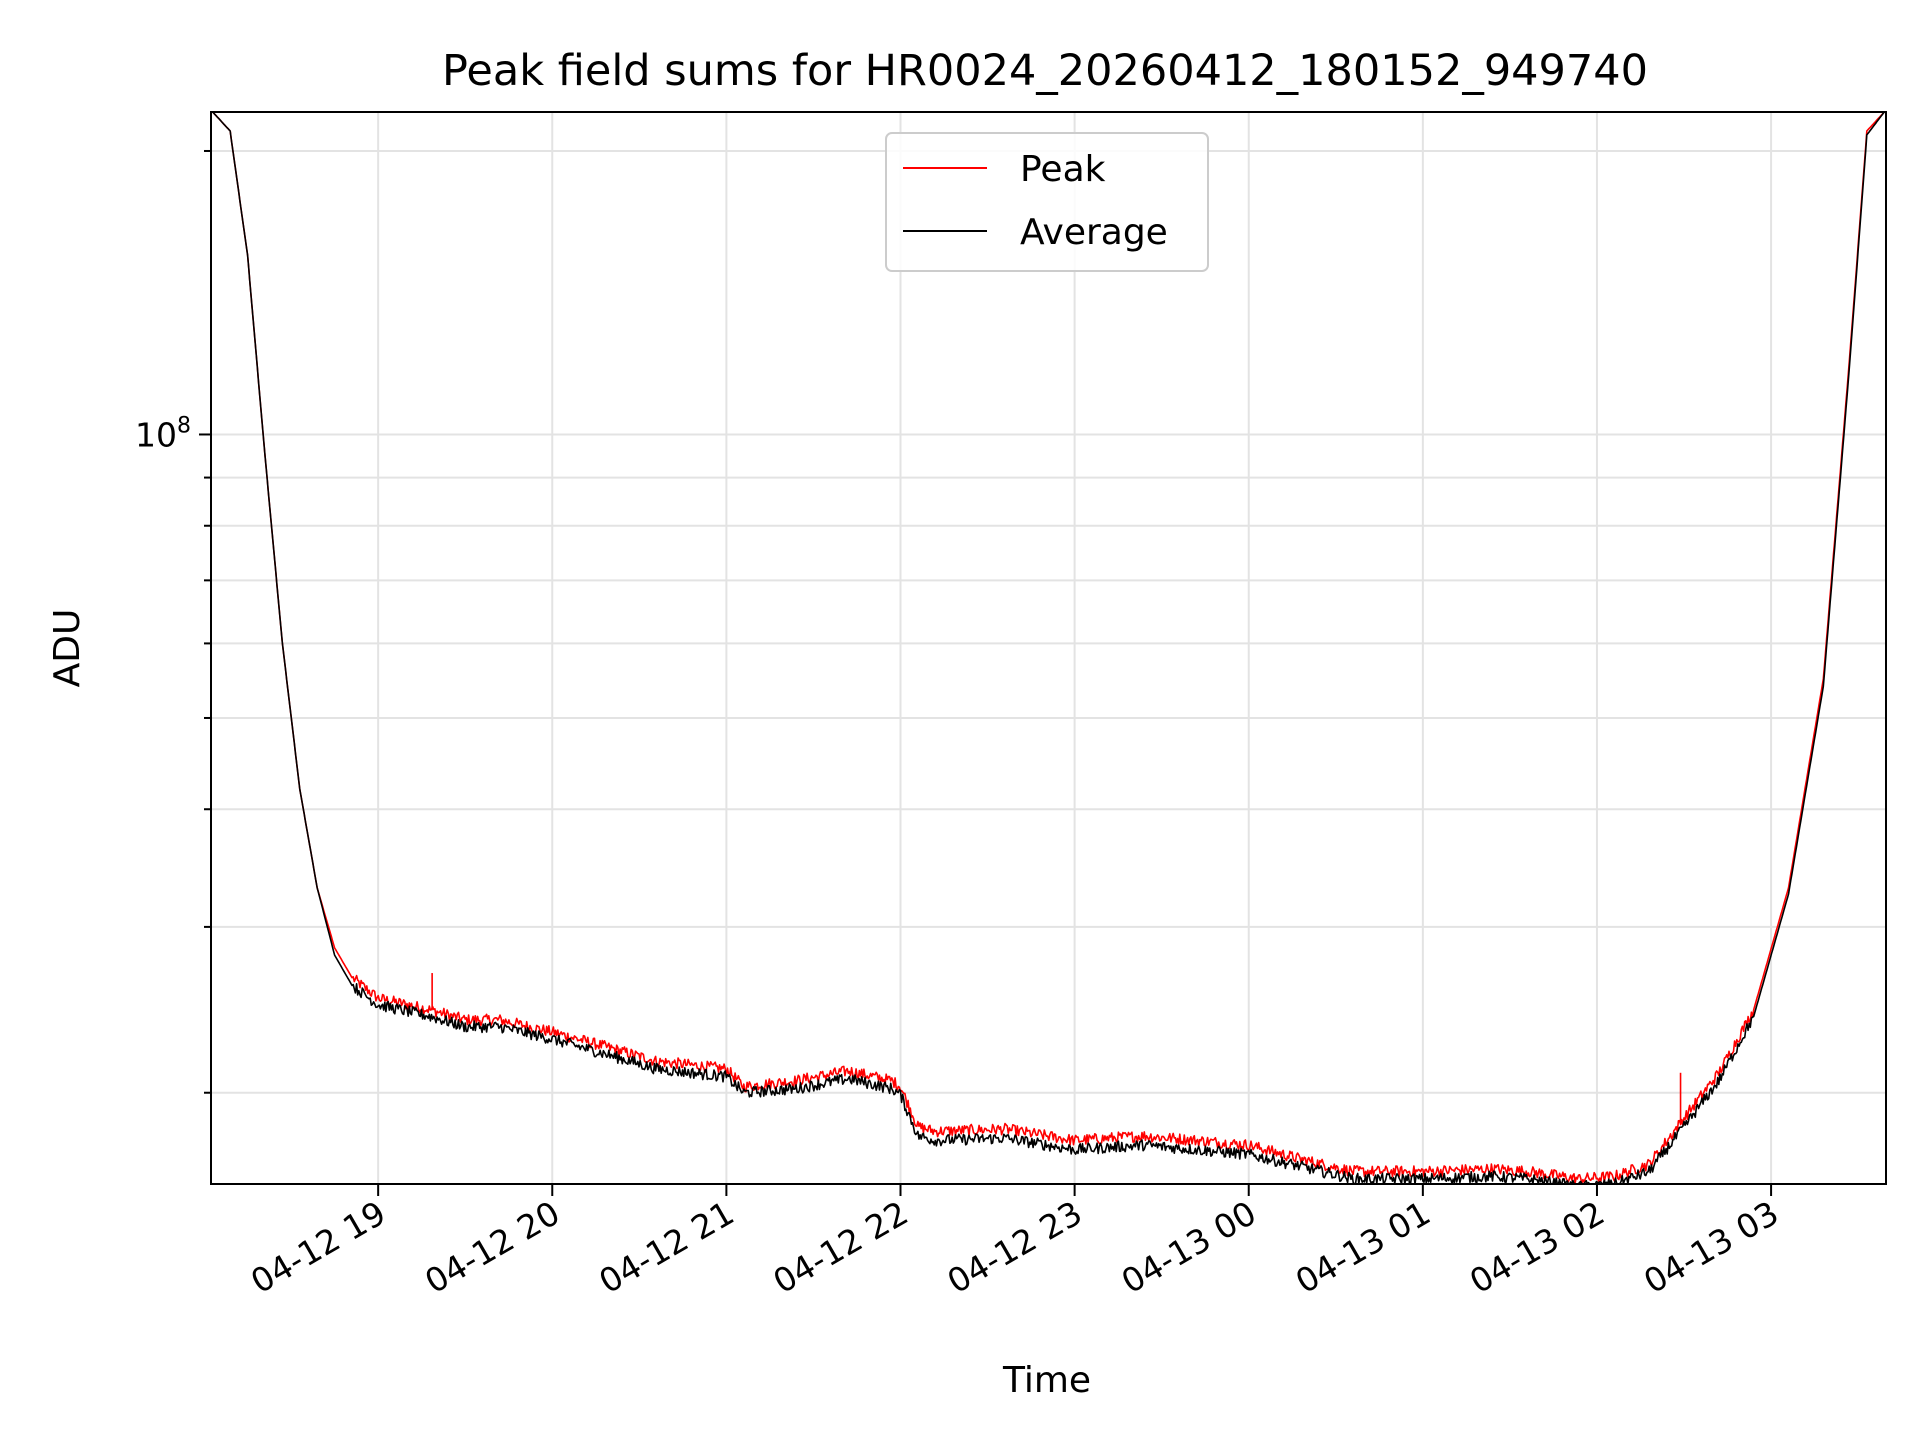 This screenshot has height=1440, width=1920. Describe the element at coordinates (1094, 232) in the screenshot. I see `legend-label-average: Average` at that location.